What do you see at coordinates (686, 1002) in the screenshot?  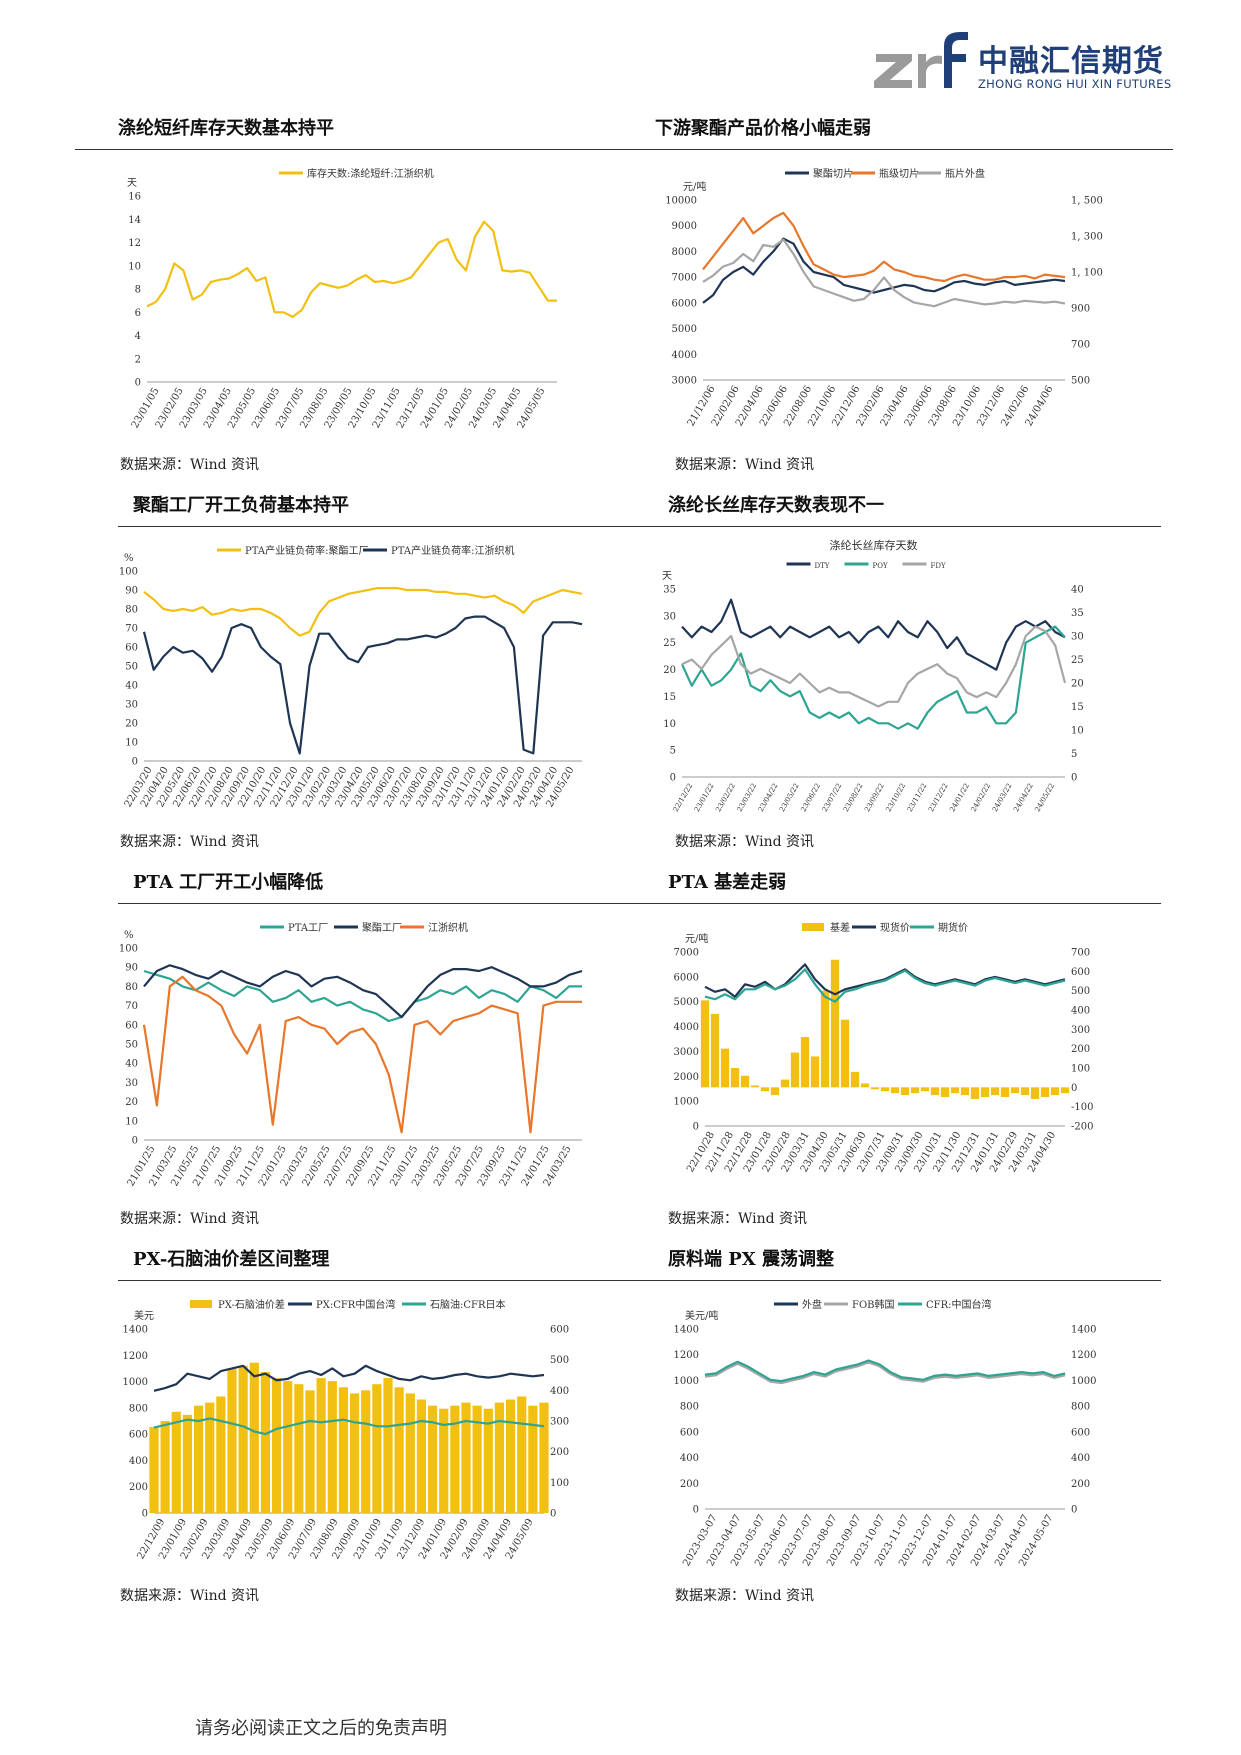 I see `y-tick-label: 5000` at bounding box center [686, 1002].